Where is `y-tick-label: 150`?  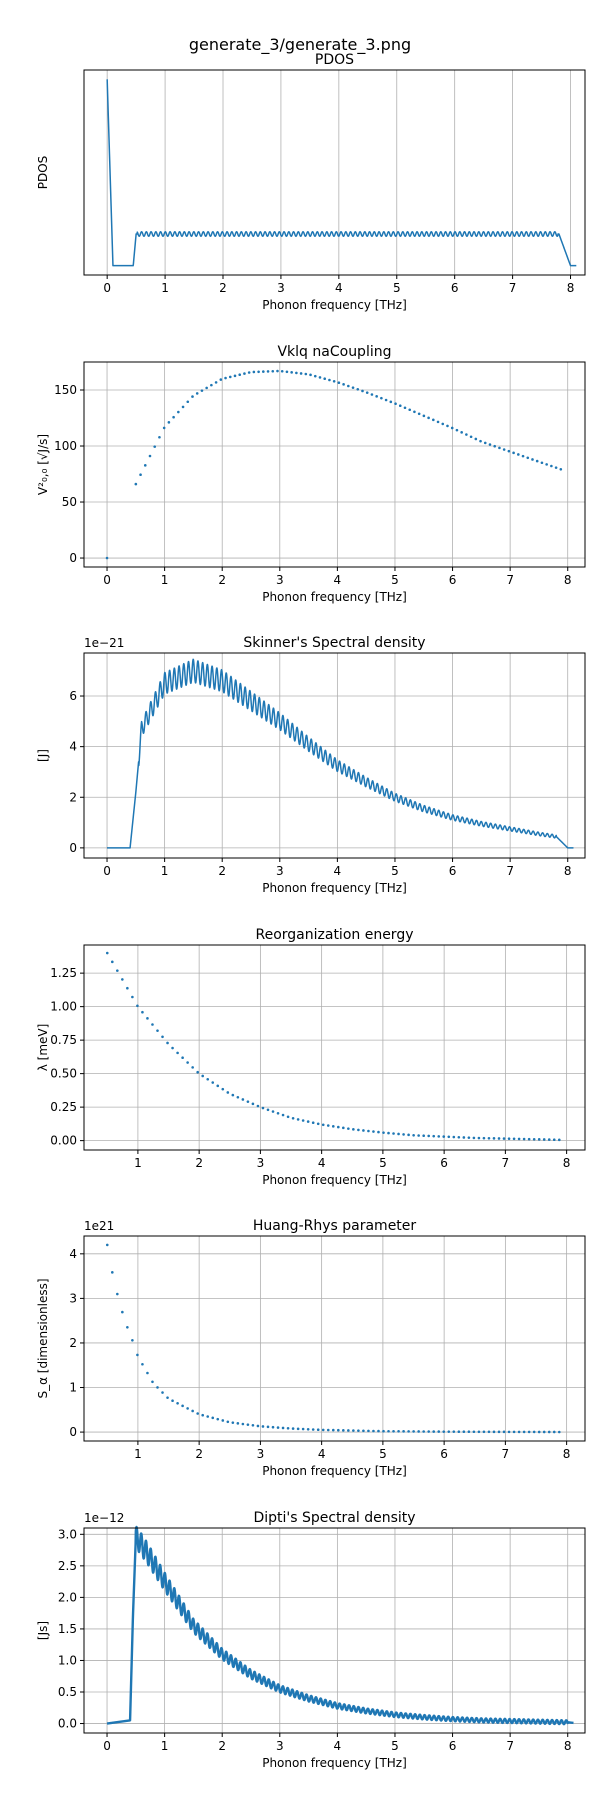
y-tick-label: 150 is located at coordinates (65, 390).